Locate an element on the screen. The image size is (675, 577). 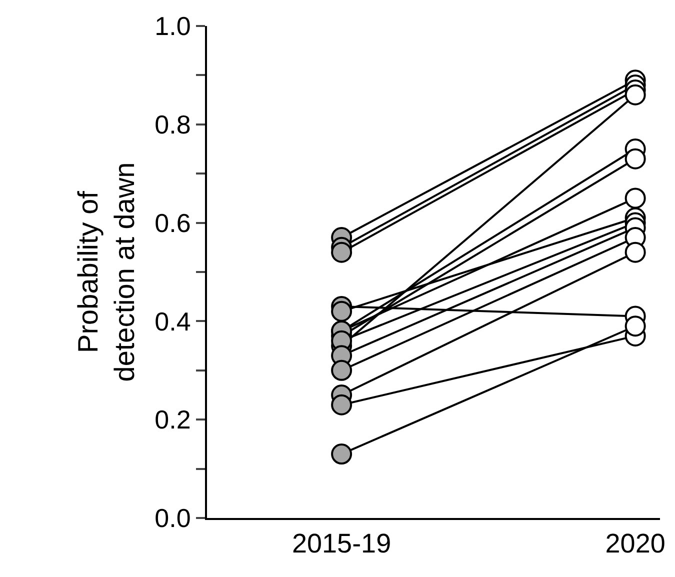
y-tick-label: 0.6 is located at coordinates (172, 223).